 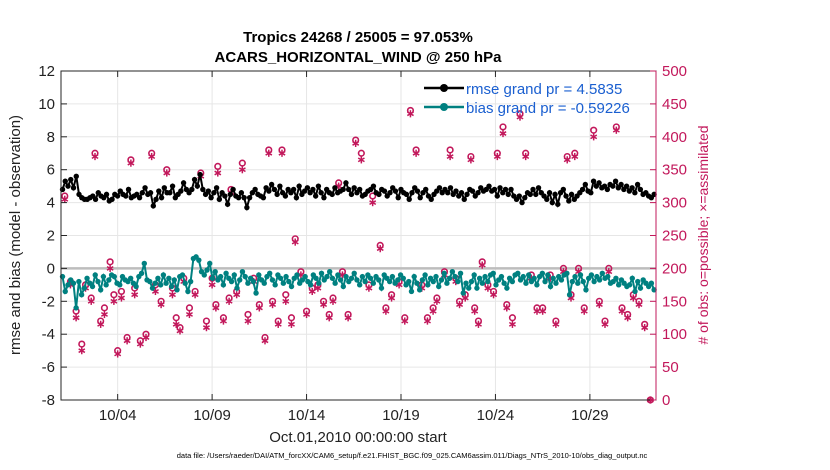 What do you see at coordinates (544, 89) in the screenshot?
I see `legend-rmse-label: rmse grand pr = 4.5835` at bounding box center [544, 89].